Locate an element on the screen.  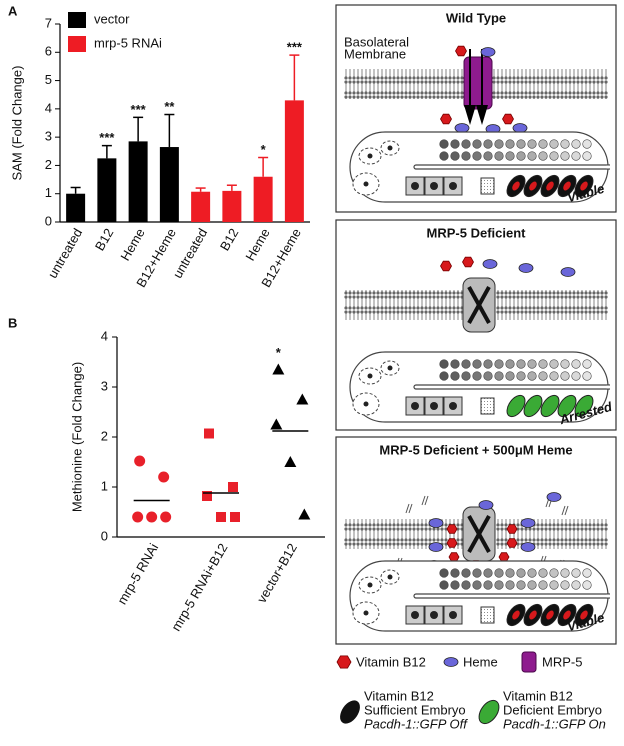
legend-swatch is located at coordinates (77, 44).